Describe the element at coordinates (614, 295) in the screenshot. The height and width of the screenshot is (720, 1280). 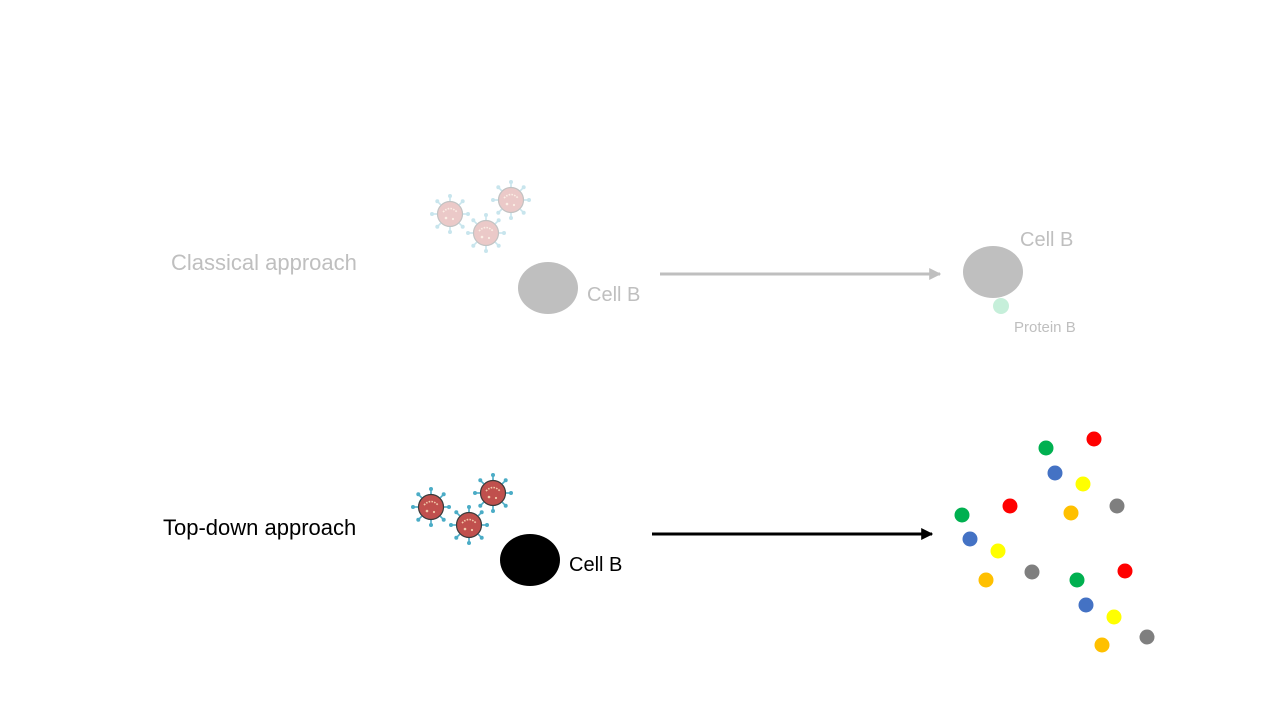
I see `classical-cell-label: Cell B` at that location.